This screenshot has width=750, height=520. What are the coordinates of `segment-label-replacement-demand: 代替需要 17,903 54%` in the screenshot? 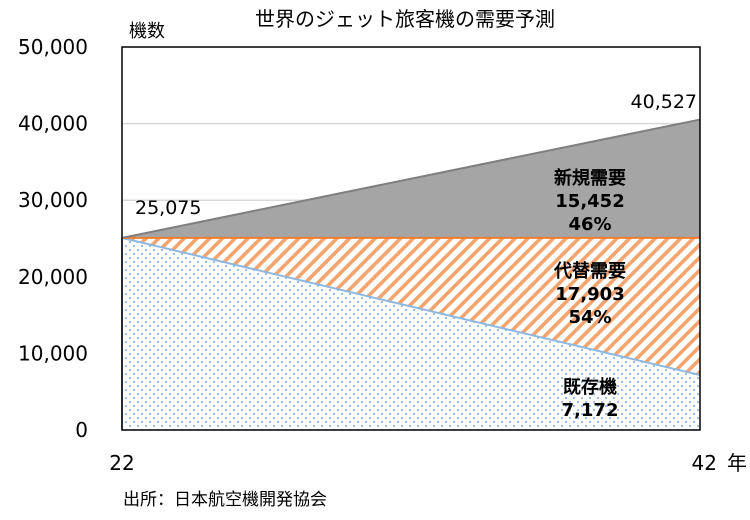 It's located at (589, 294).